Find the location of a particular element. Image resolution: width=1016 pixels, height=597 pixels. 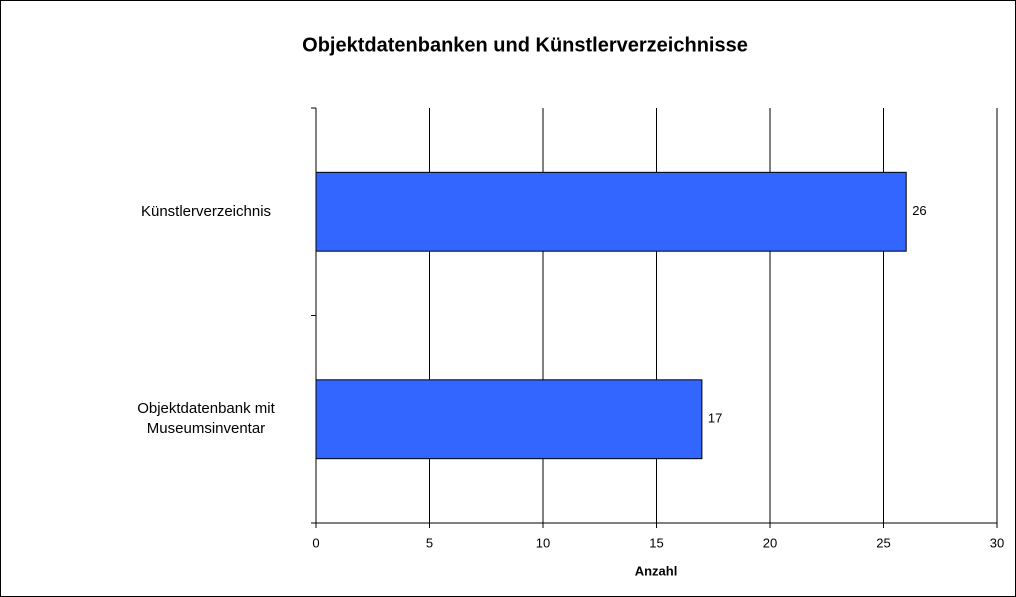

x-axis-label: Anzahl is located at coordinates (656, 570).